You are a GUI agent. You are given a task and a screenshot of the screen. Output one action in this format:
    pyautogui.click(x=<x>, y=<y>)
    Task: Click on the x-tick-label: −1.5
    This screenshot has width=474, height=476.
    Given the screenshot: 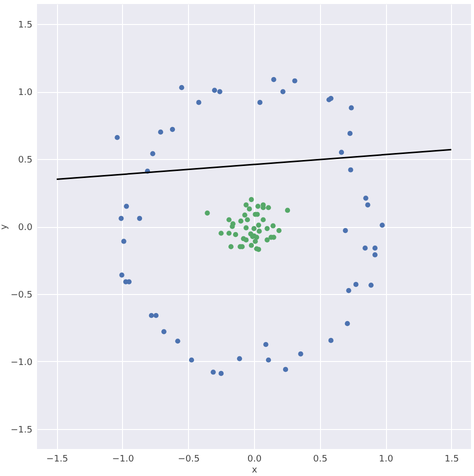 What is the action you would take?
    pyautogui.click(x=57, y=459)
    